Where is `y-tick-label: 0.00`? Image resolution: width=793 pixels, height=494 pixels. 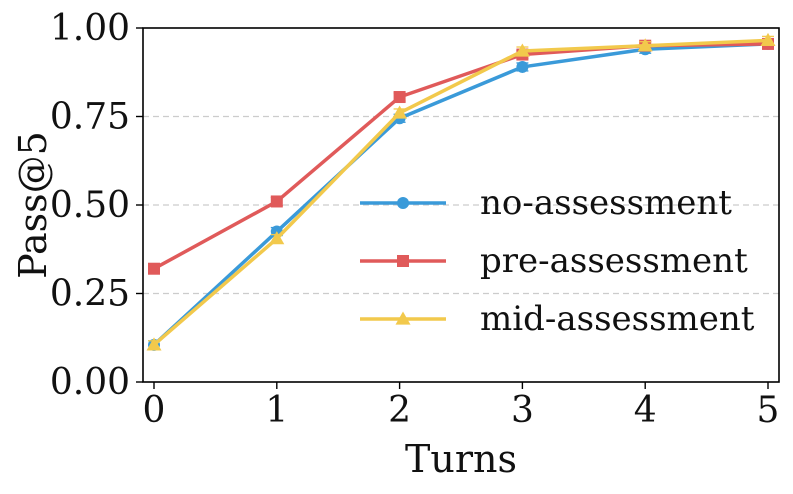 y-tick-label: 0.00 is located at coordinates (90, 382).